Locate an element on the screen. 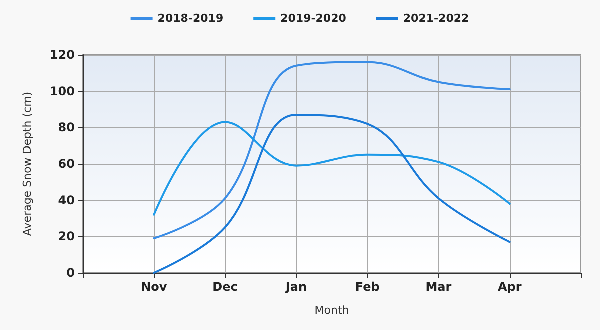 This screenshot has width=600, height=330. x-tick-label: Nov is located at coordinates (154, 287).